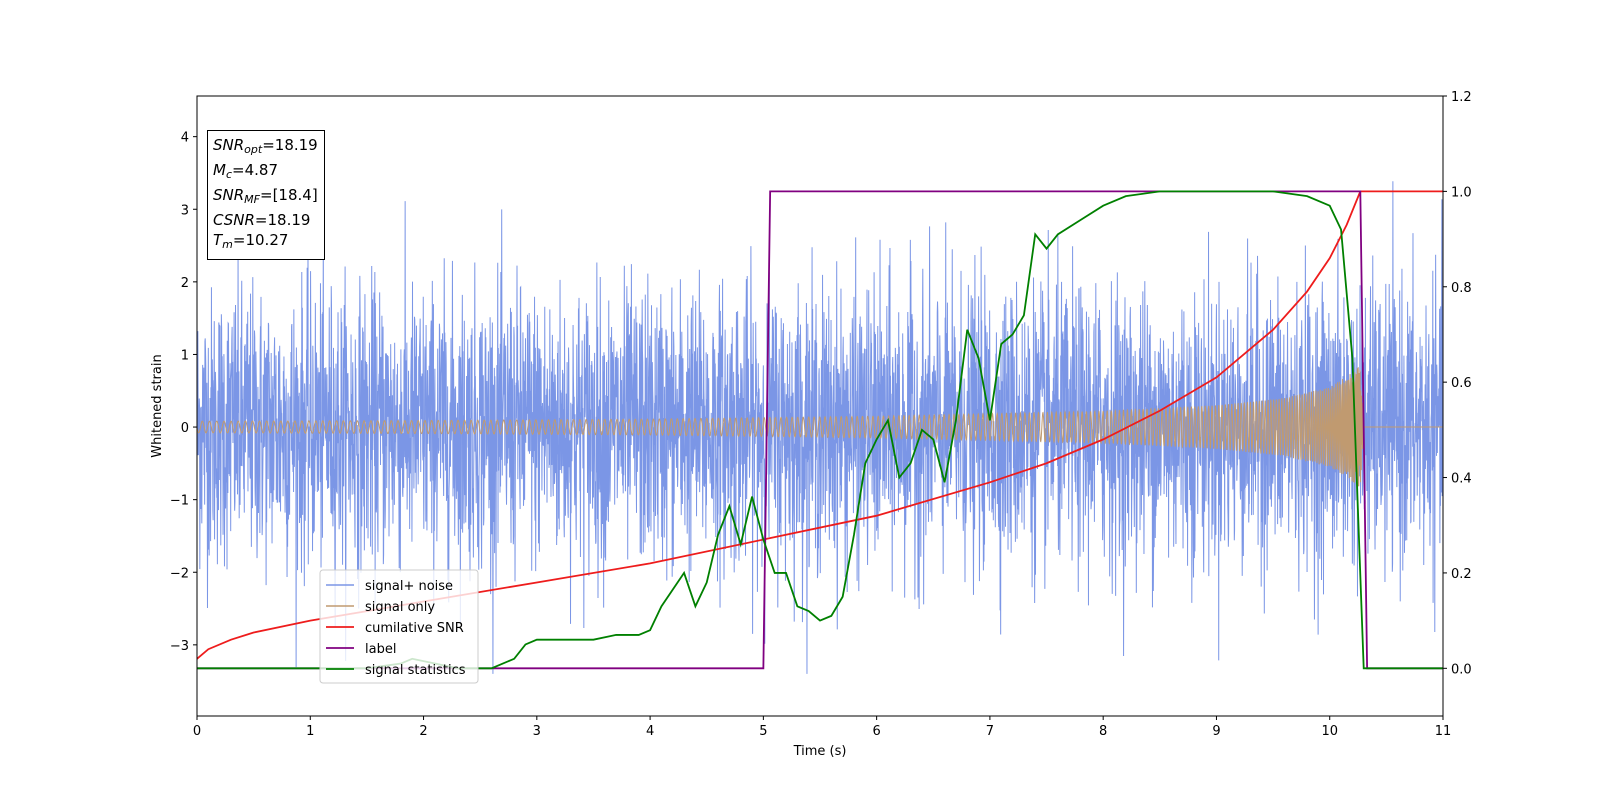  Describe the element at coordinates (1103, 731) in the screenshot. I see `x-tick-label: 8` at that location.